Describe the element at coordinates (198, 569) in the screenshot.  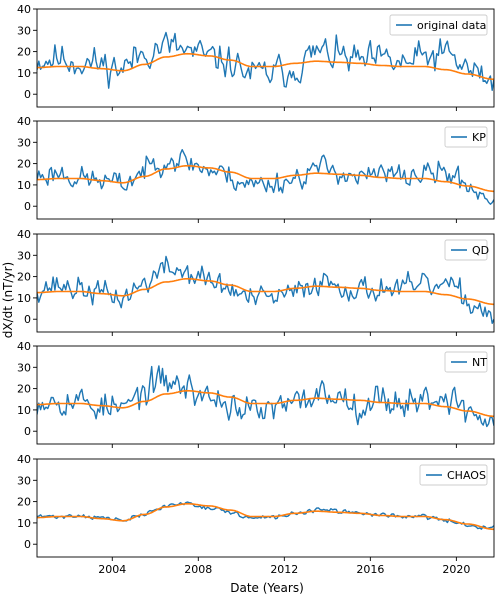
I see `x-tick-label: 2008` at that location.